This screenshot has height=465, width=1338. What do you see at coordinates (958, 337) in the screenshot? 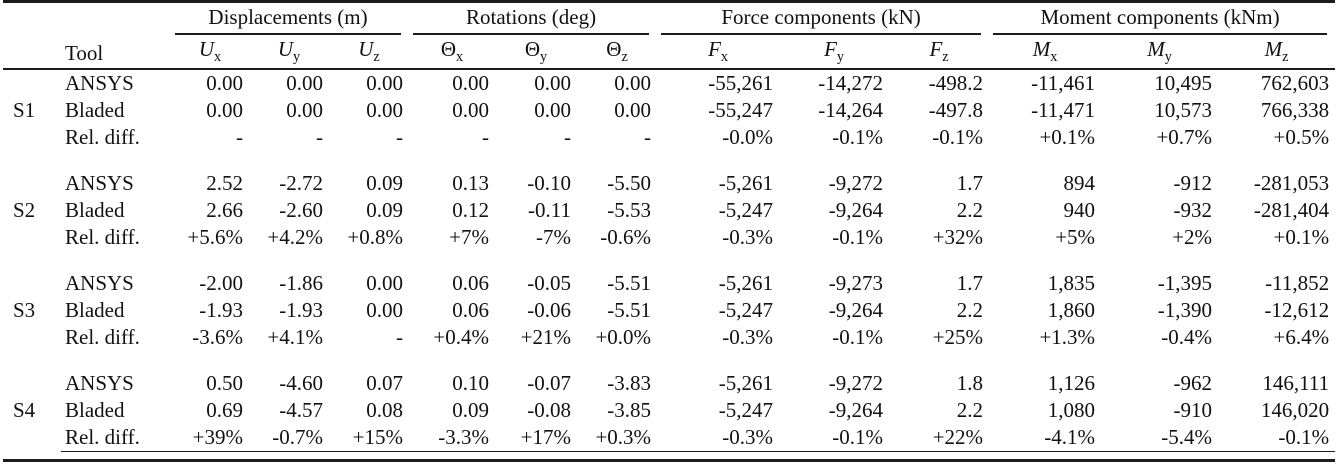
I see `cell-value: +25%` at bounding box center [958, 337].